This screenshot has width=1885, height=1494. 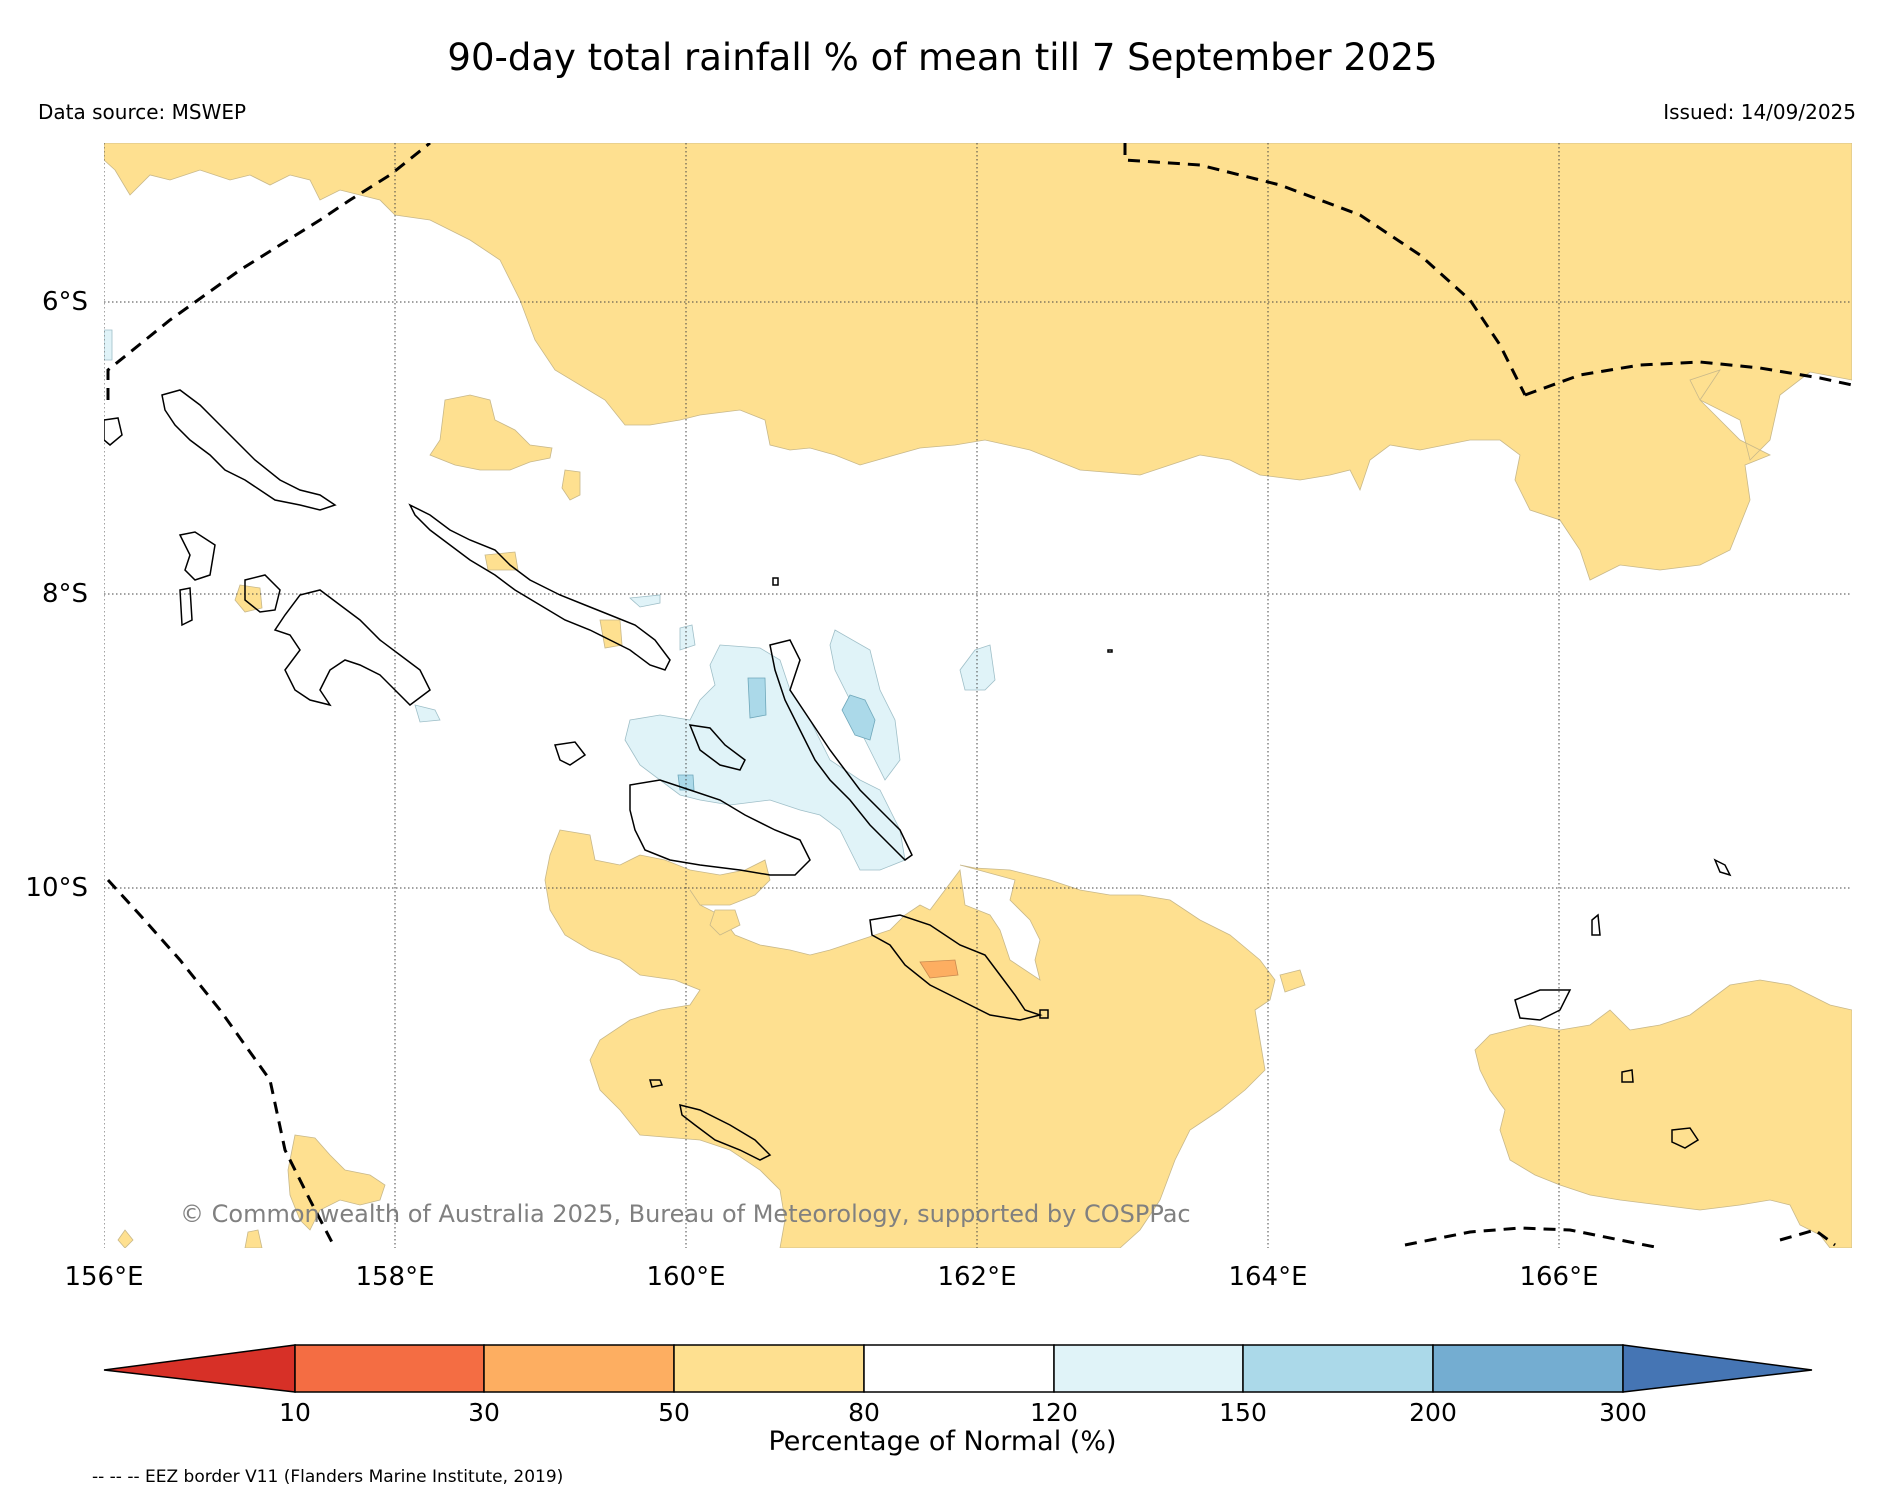 What do you see at coordinates (570, 753) in the screenshot?
I see `coast-russell` at bounding box center [570, 753].